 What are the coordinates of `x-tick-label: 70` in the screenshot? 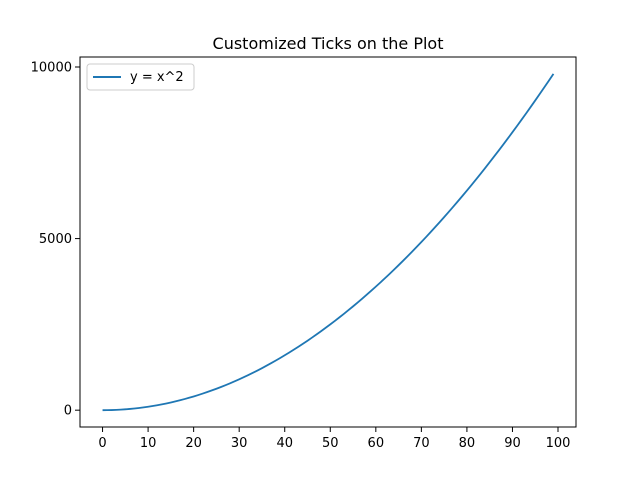 It's located at (421, 443).